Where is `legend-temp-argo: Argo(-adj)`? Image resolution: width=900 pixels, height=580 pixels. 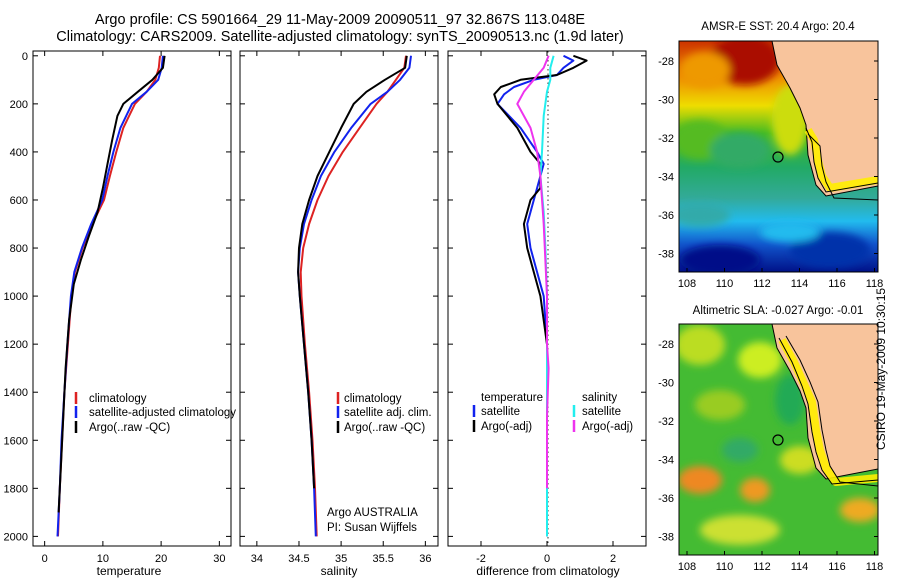 legend-temp-argo: Argo(-adj) is located at coordinates (506, 427).